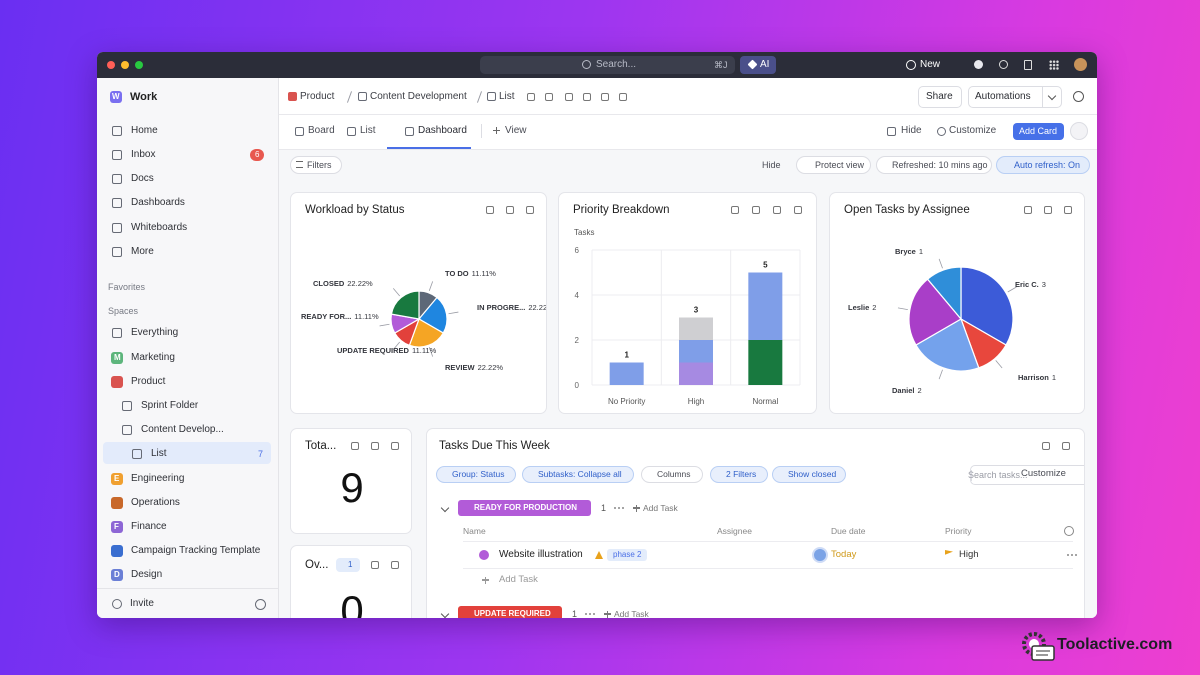  What do you see at coordinates (1080, 64) in the screenshot?
I see `avatar` at bounding box center [1080, 64].